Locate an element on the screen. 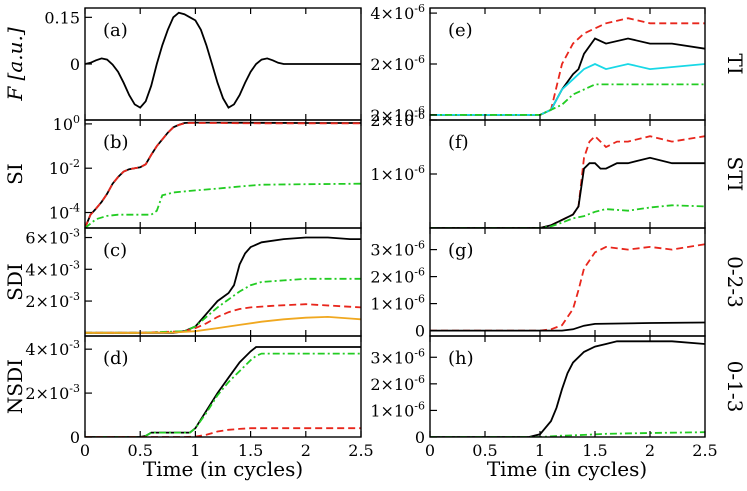  panel-b: 10⁰ 10⁻² 10⁻⁴ (b) SI is located at coordinates (182, 171).